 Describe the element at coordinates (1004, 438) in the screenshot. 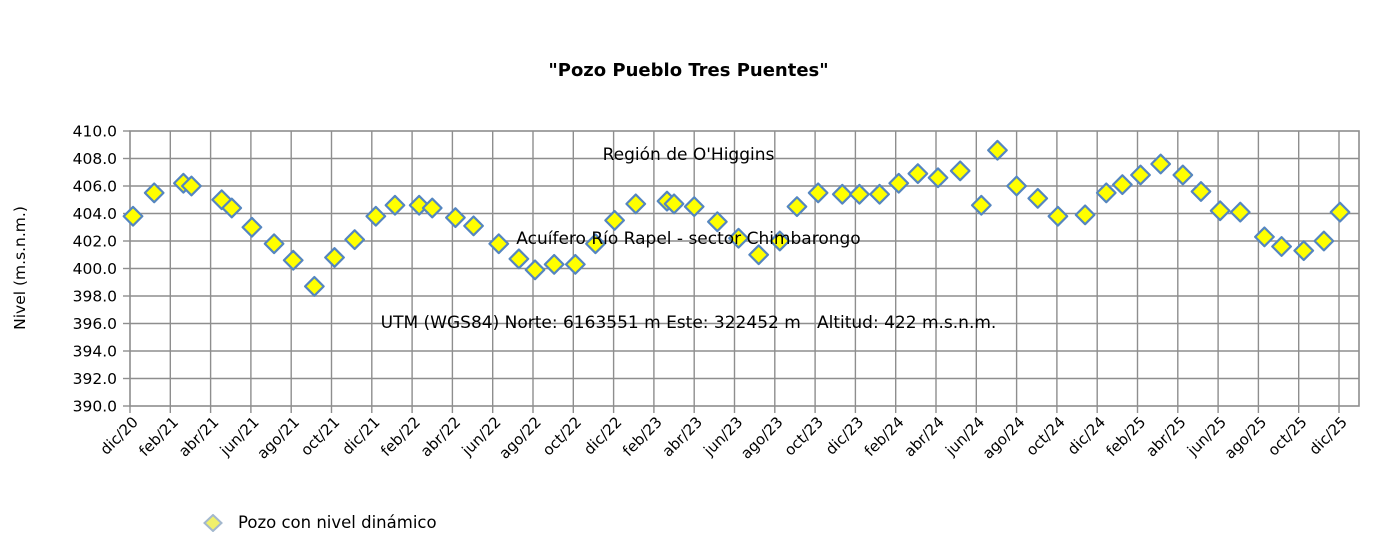

I see `x-tick-label: ago/24` at that location.